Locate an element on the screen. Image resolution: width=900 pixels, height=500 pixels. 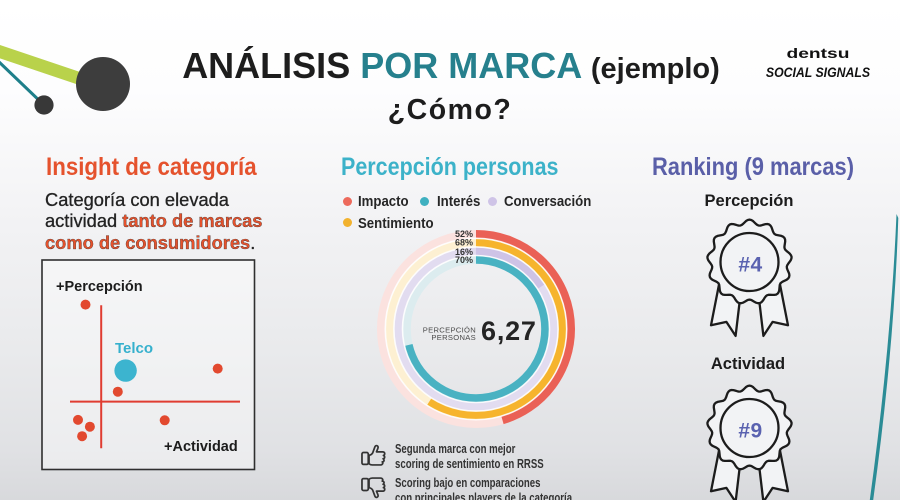
svg-text: +Percepción is located at coordinates (99, 287).